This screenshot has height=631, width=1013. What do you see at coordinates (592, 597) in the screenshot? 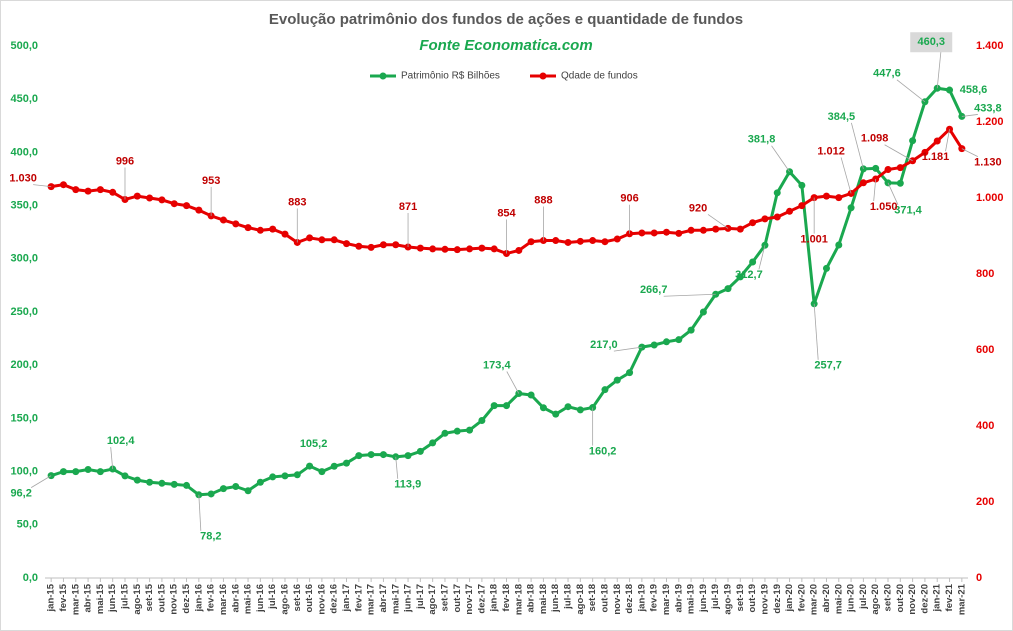
I see `x-tick-label: set-18` at bounding box center [592, 597].